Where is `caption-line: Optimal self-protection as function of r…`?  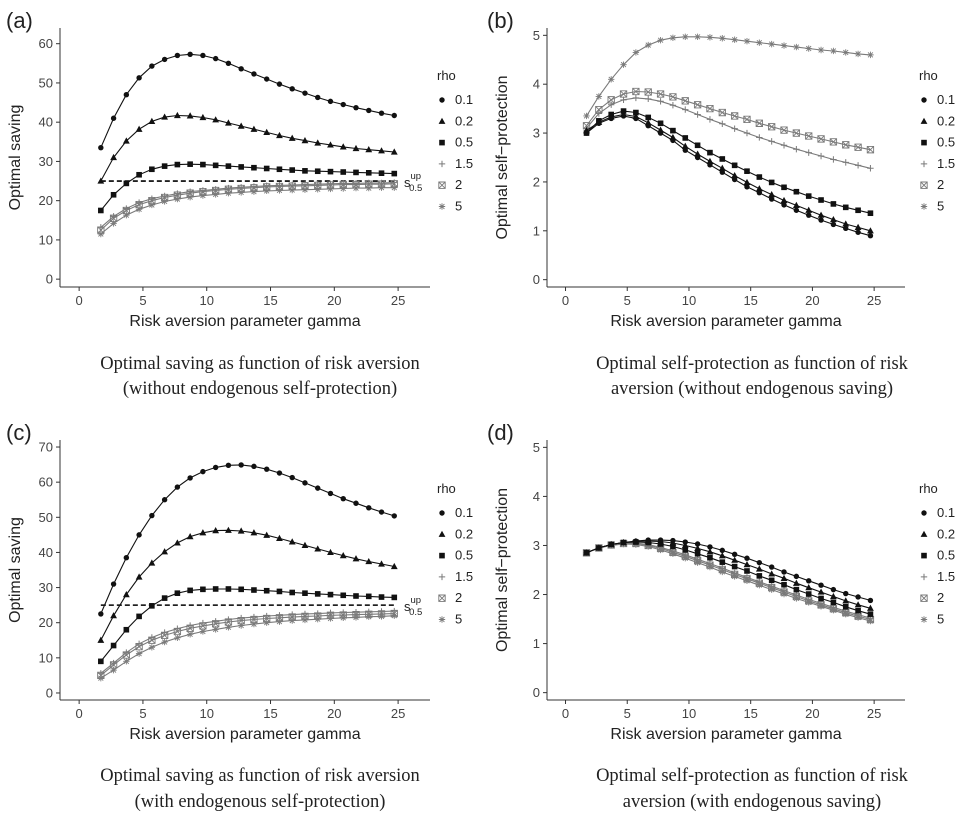 caption-line: Optimal self-protection as function of r… is located at coordinates (752, 364).